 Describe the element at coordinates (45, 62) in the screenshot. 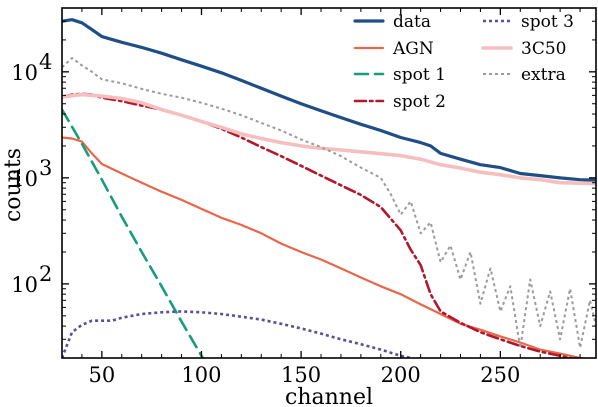

I see `y-tick-exponent: 4` at that location.